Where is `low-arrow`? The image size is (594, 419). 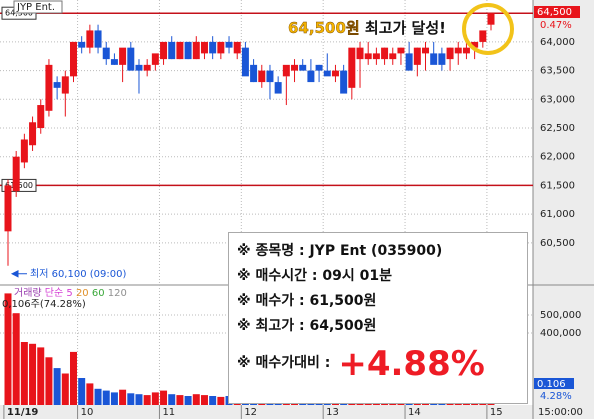
low-arrow is located at coordinates (18, 273).